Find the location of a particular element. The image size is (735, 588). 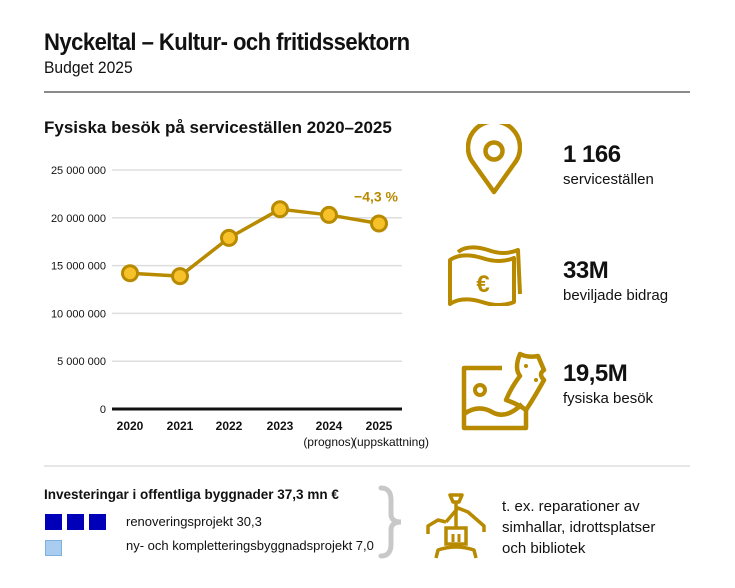

header-divider is located at coordinates (367, 92).